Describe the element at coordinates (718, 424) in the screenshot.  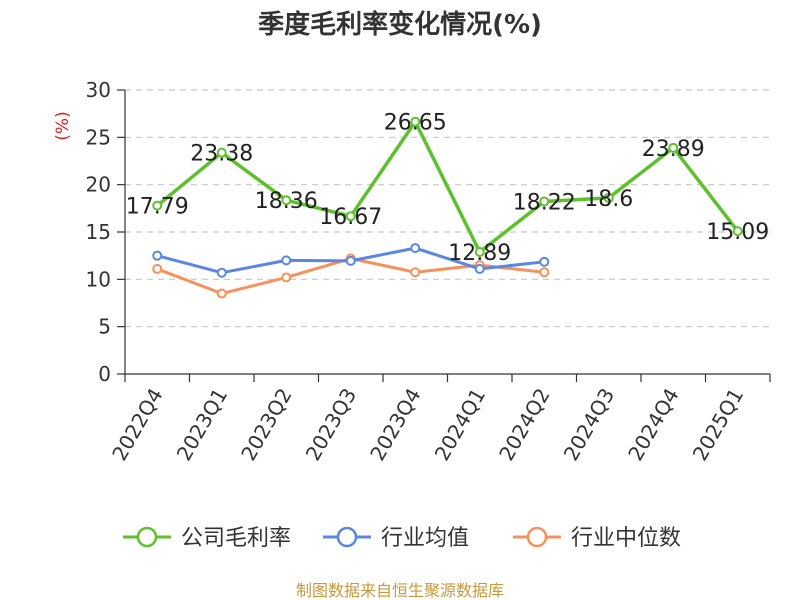
I see `x-tick-label: 2025Q1` at that location.